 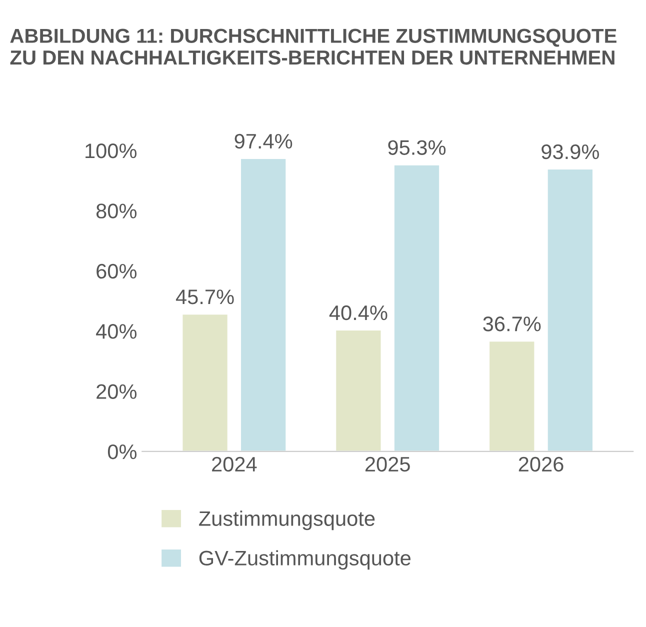 I want to click on data-label: 36.7%, so click(x=512, y=324).